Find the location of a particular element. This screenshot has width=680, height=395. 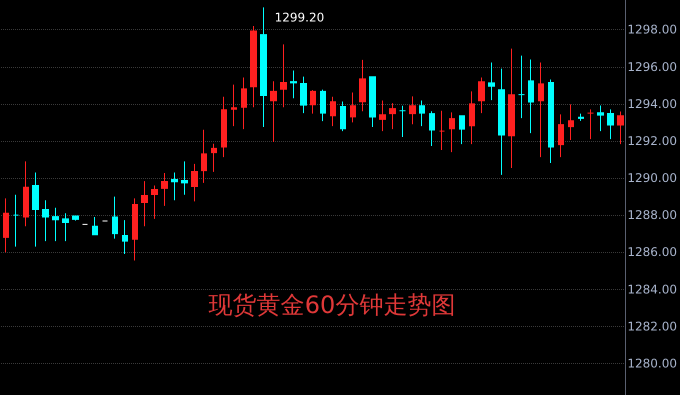

y-tick-label: 1284.00 is located at coordinates (652, 289).